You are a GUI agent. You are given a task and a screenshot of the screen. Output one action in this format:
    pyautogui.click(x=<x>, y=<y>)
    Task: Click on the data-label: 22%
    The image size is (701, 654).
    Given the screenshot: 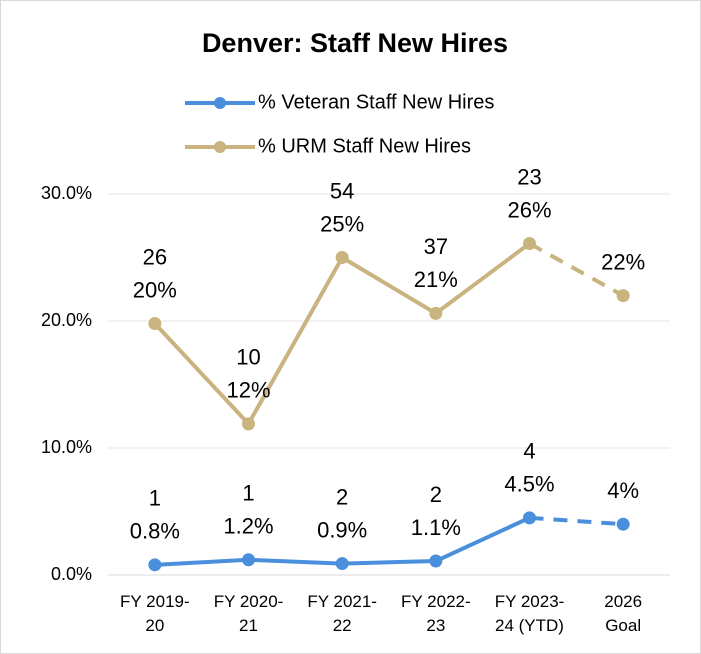 What is the action you would take?
    pyautogui.click(x=623, y=261)
    